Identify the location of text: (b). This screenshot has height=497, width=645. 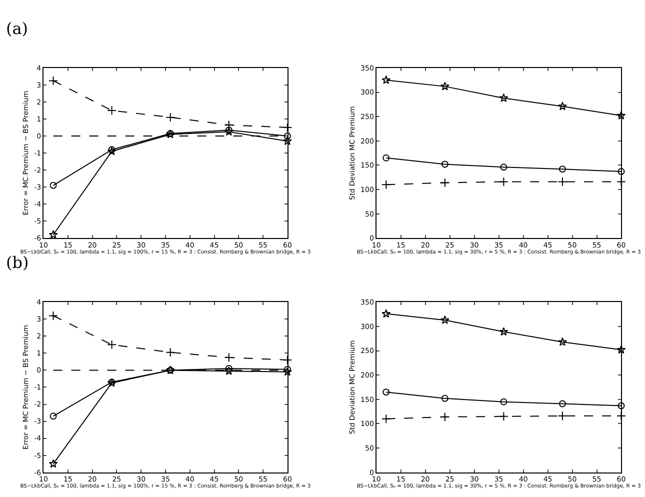
(17, 262).